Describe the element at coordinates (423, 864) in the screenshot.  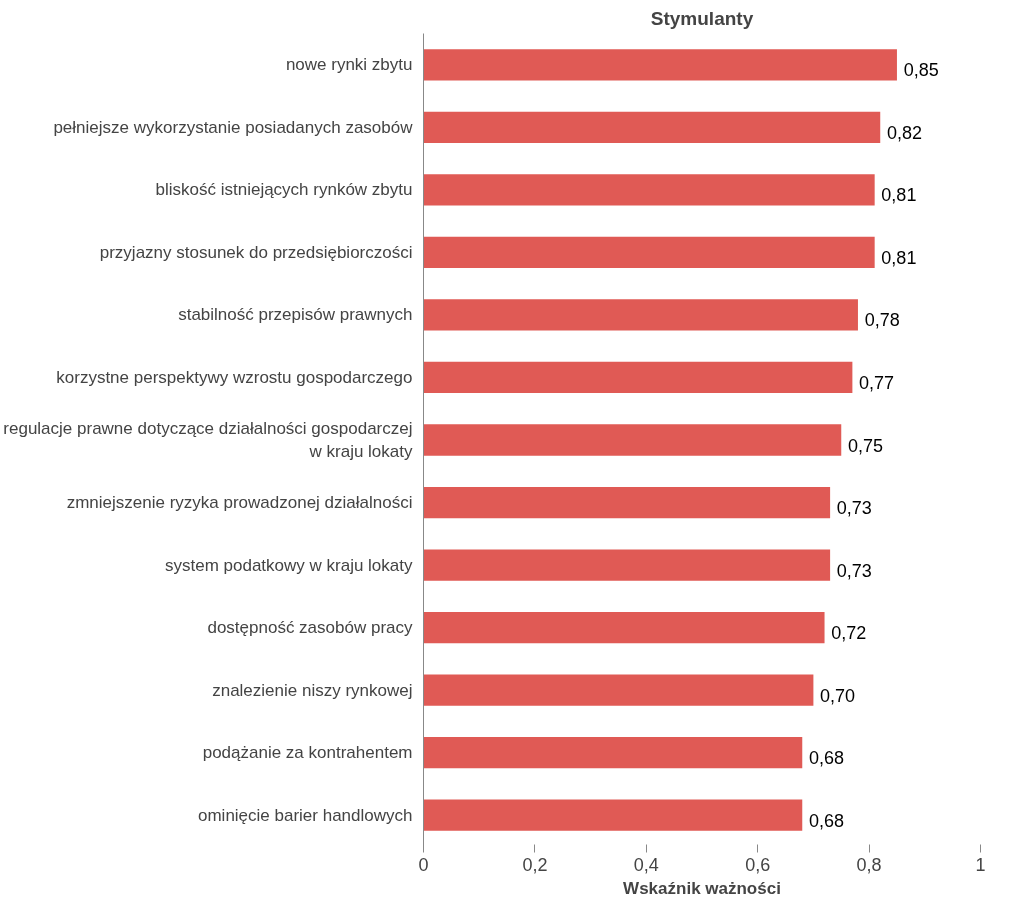
I see `x-tick-label: 0` at that location.